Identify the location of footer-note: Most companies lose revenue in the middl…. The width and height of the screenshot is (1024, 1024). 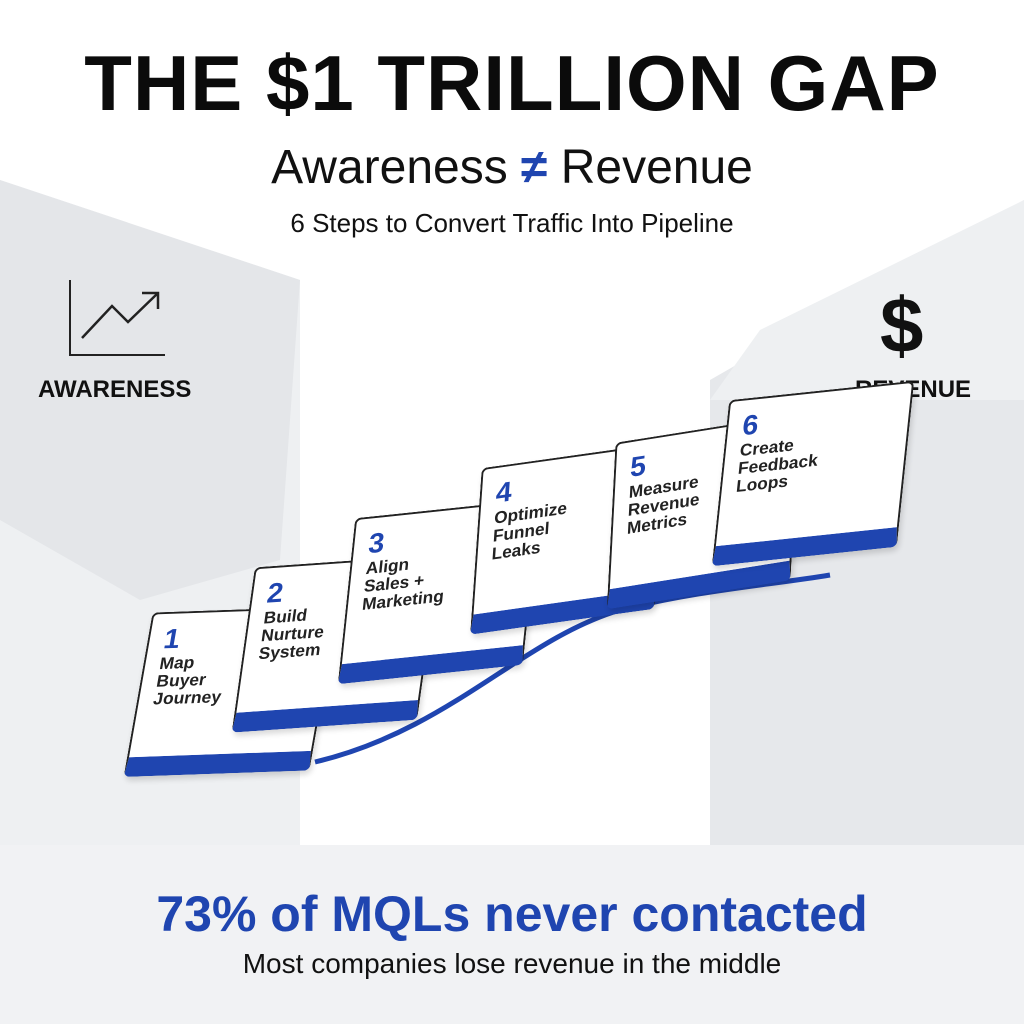
(512, 963).